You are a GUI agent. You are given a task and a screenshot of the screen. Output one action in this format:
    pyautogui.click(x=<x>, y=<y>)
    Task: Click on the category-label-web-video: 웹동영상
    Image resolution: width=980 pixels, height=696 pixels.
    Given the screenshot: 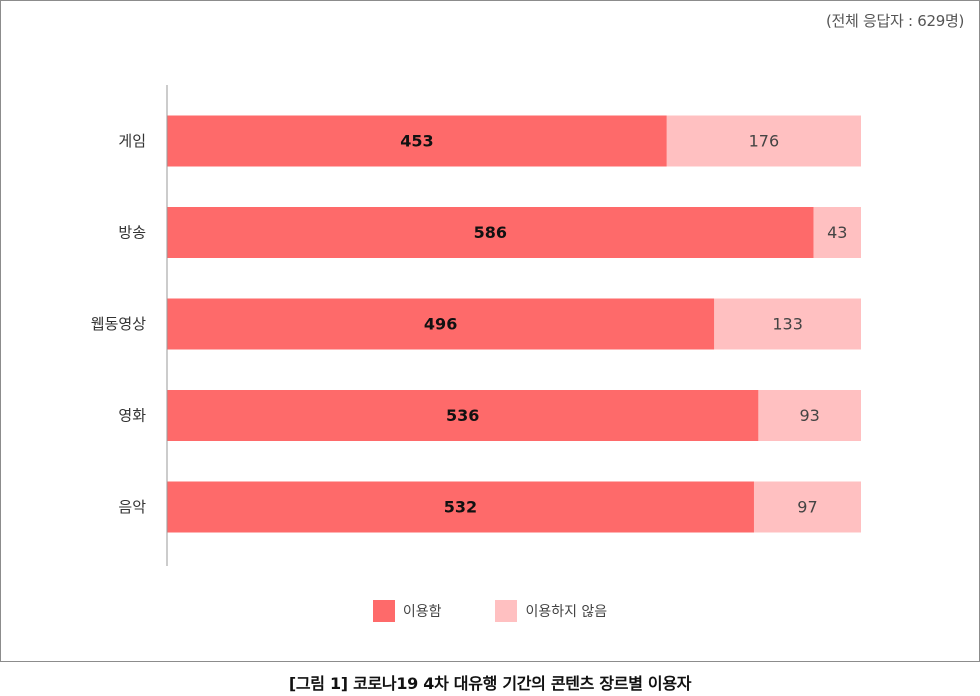 What is the action you would take?
    pyautogui.click(x=118, y=324)
    